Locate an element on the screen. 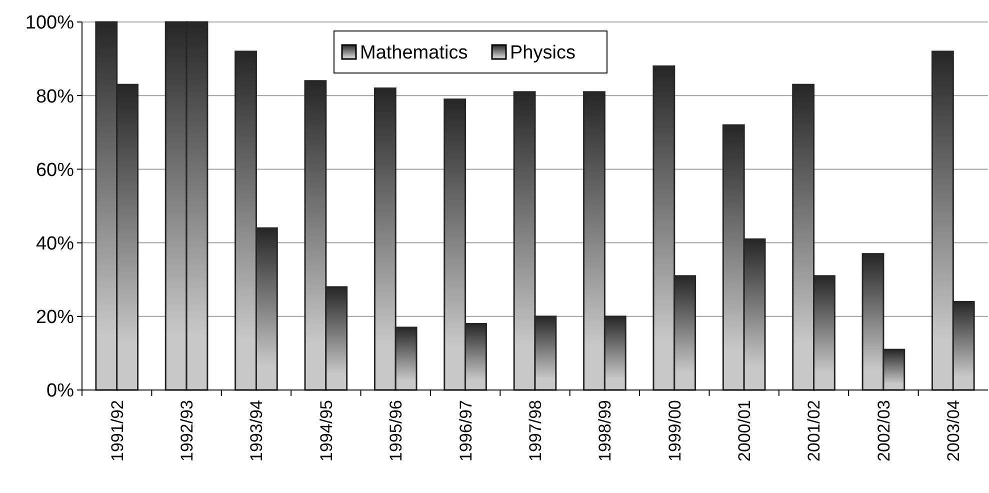 The image size is (989, 493). y-tick-label: 40% is located at coordinates (55, 243).